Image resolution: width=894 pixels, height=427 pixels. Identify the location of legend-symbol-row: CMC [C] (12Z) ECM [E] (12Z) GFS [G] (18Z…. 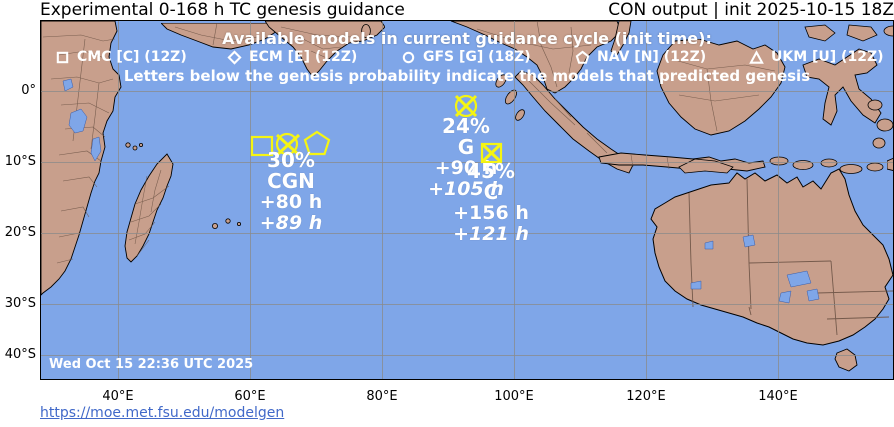
(467, 57).